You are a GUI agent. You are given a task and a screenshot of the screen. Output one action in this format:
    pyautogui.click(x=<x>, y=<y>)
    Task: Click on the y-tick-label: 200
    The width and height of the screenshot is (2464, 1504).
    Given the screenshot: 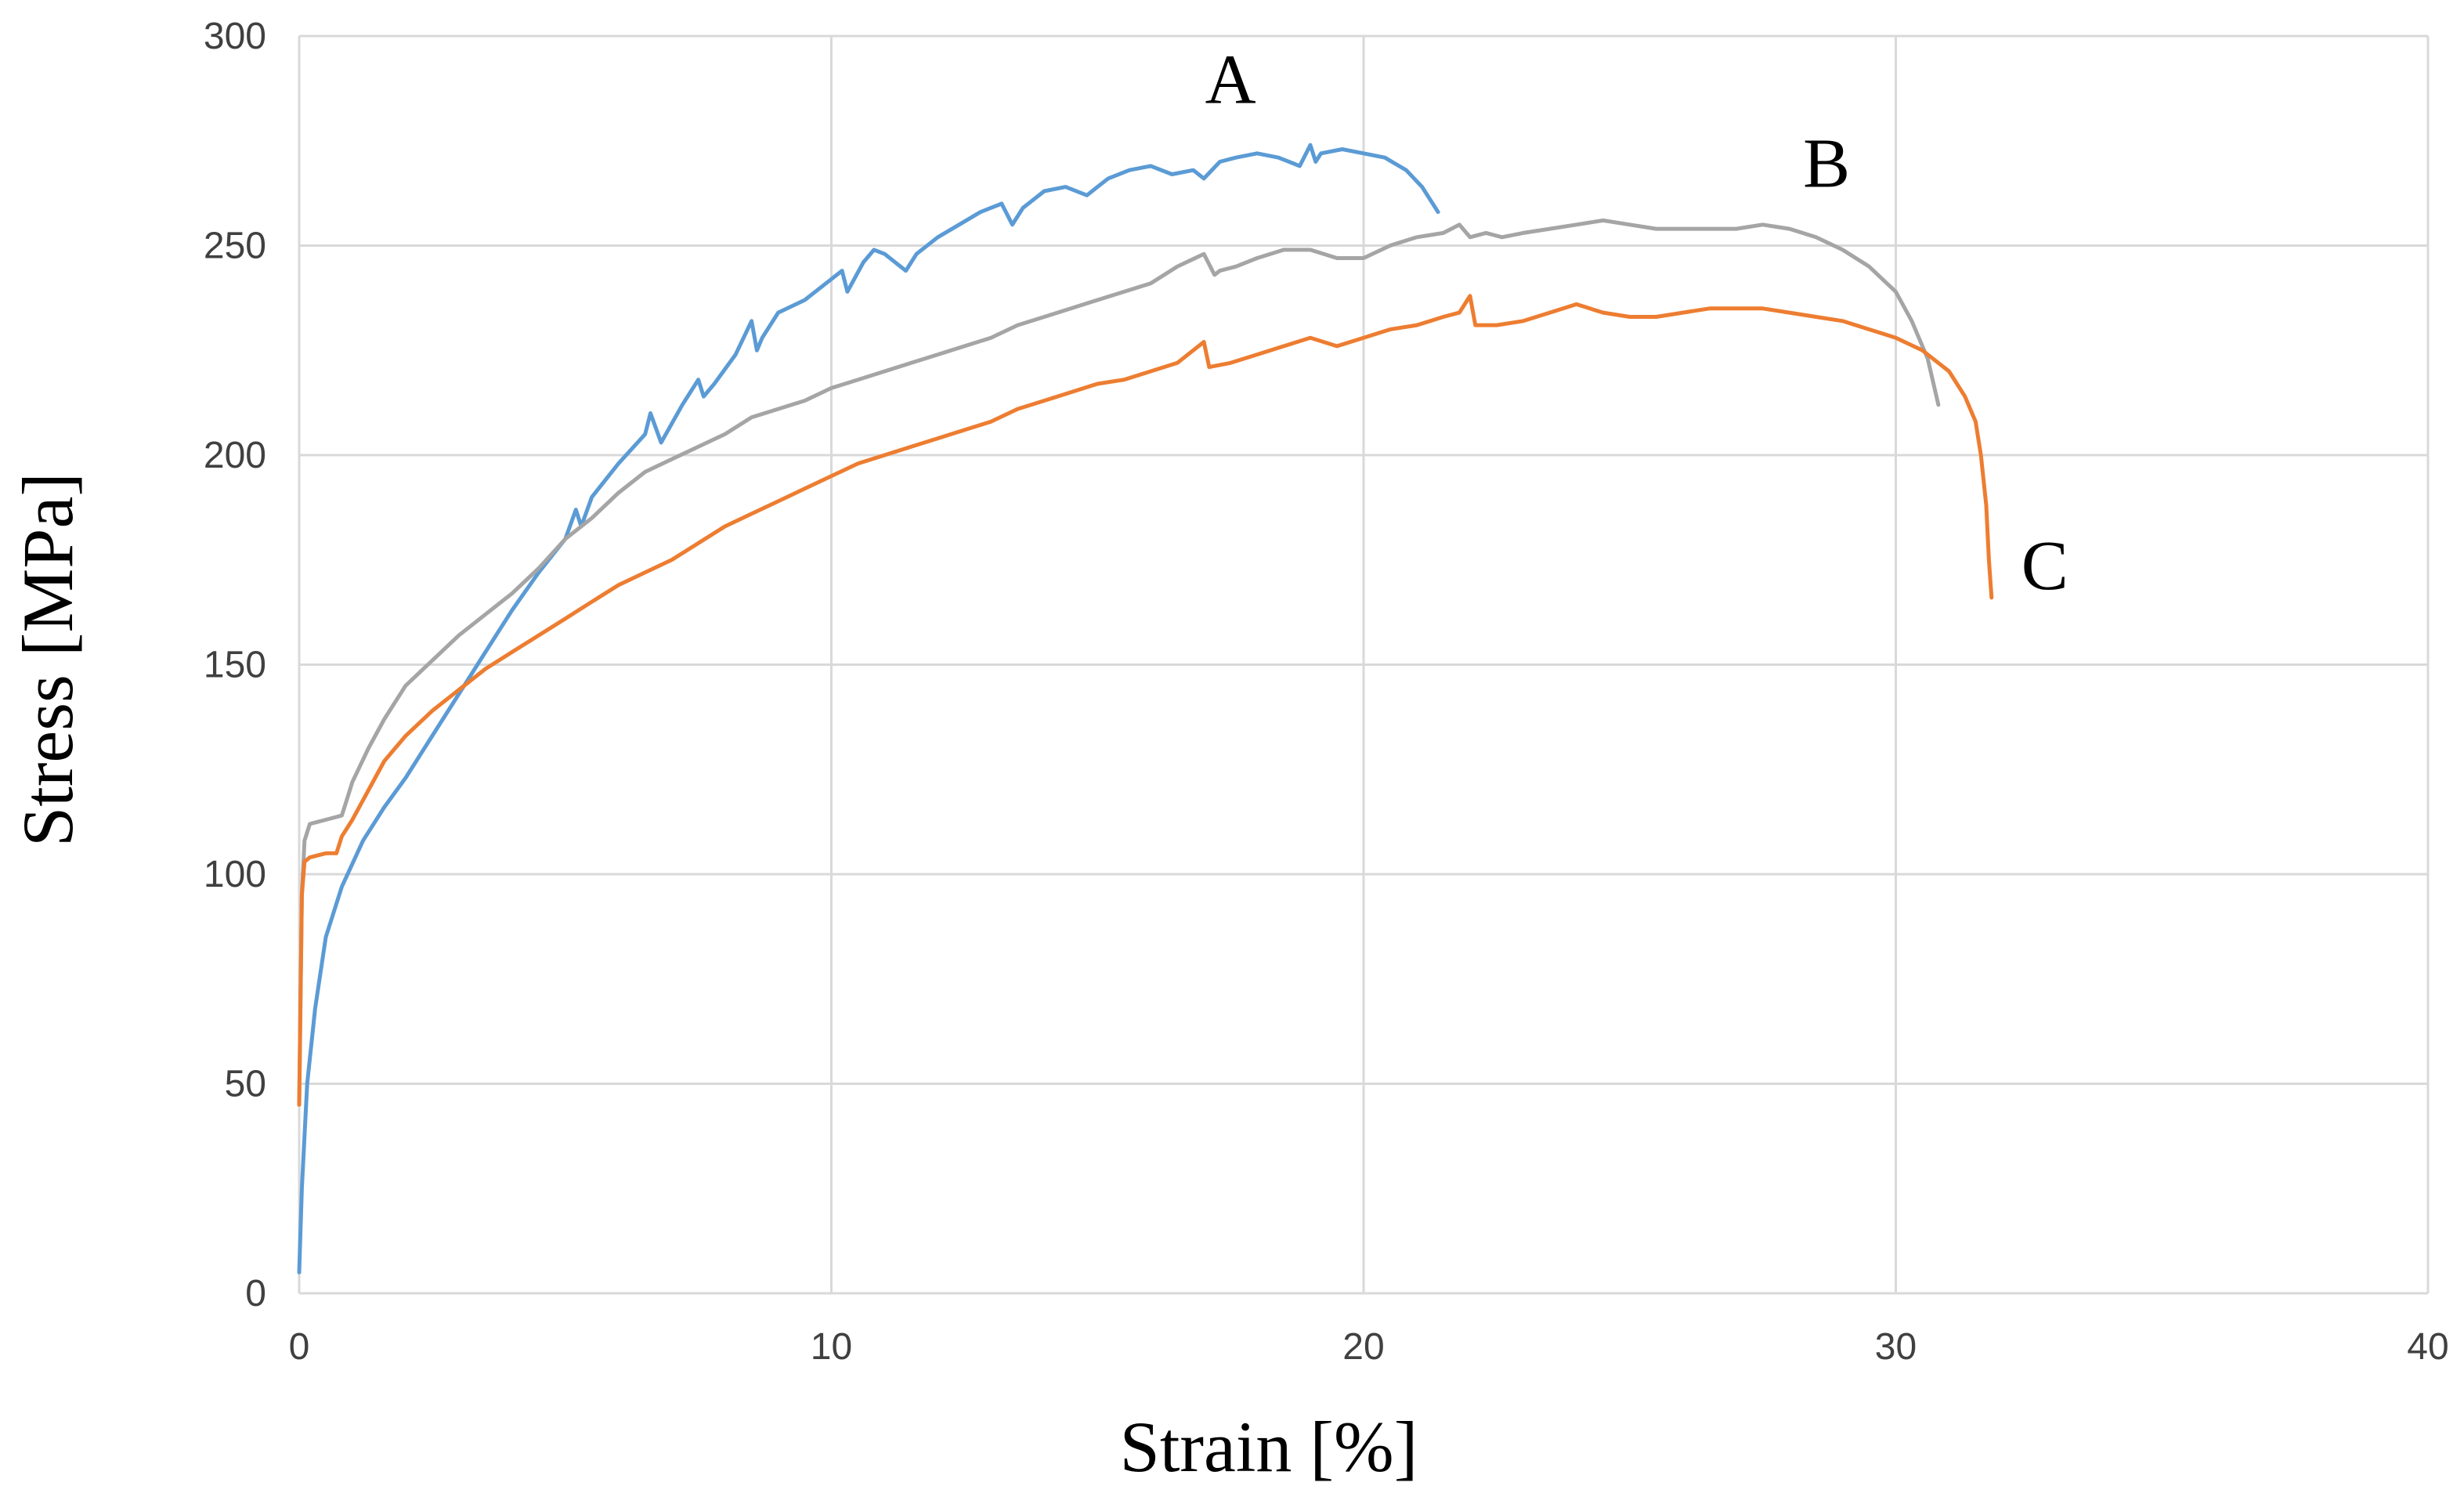 What is the action you would take?
    pyautogui.click(x=235, y=455)
    